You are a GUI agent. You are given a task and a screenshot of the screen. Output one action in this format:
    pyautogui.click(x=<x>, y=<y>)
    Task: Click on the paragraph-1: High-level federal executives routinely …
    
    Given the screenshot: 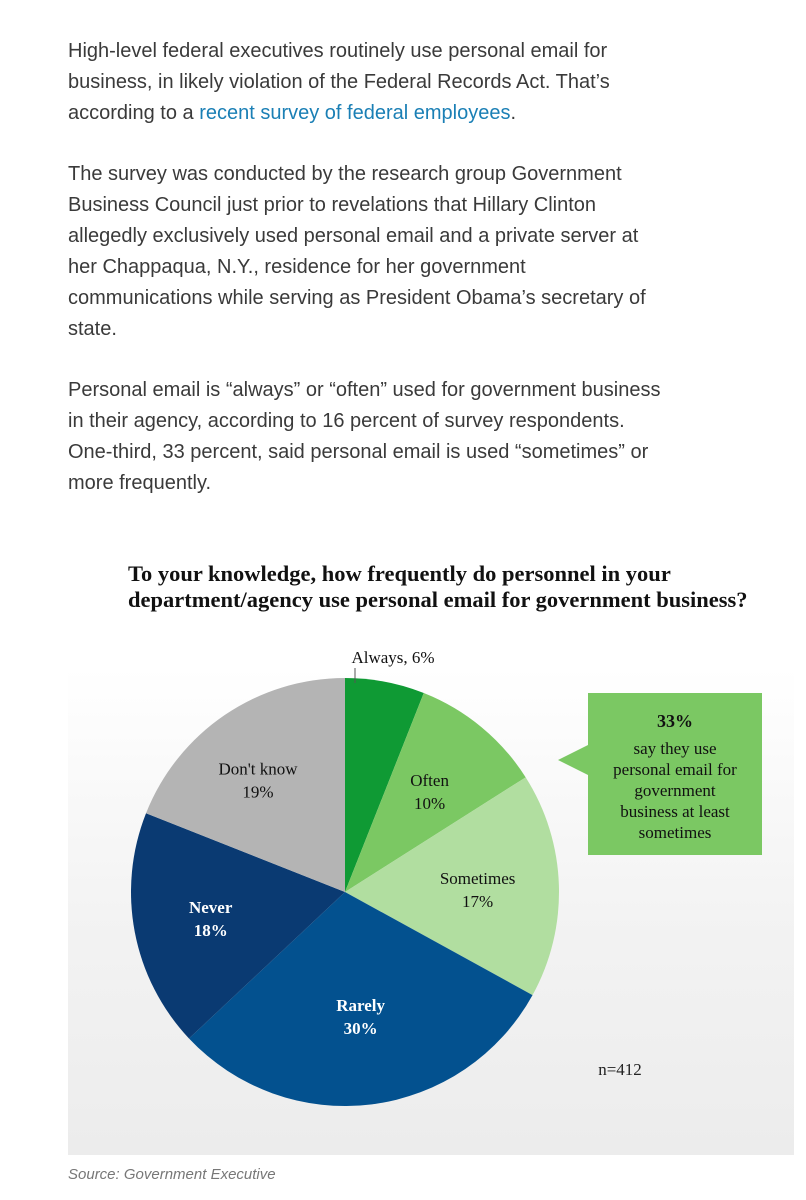 What is the action you would take?
    pyautogui.click(x=368, y=82)
    